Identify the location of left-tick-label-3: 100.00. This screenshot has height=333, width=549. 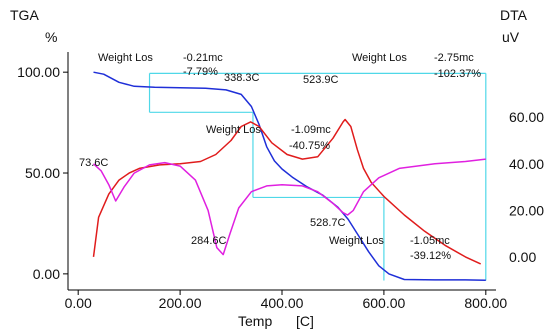
(38, 72).